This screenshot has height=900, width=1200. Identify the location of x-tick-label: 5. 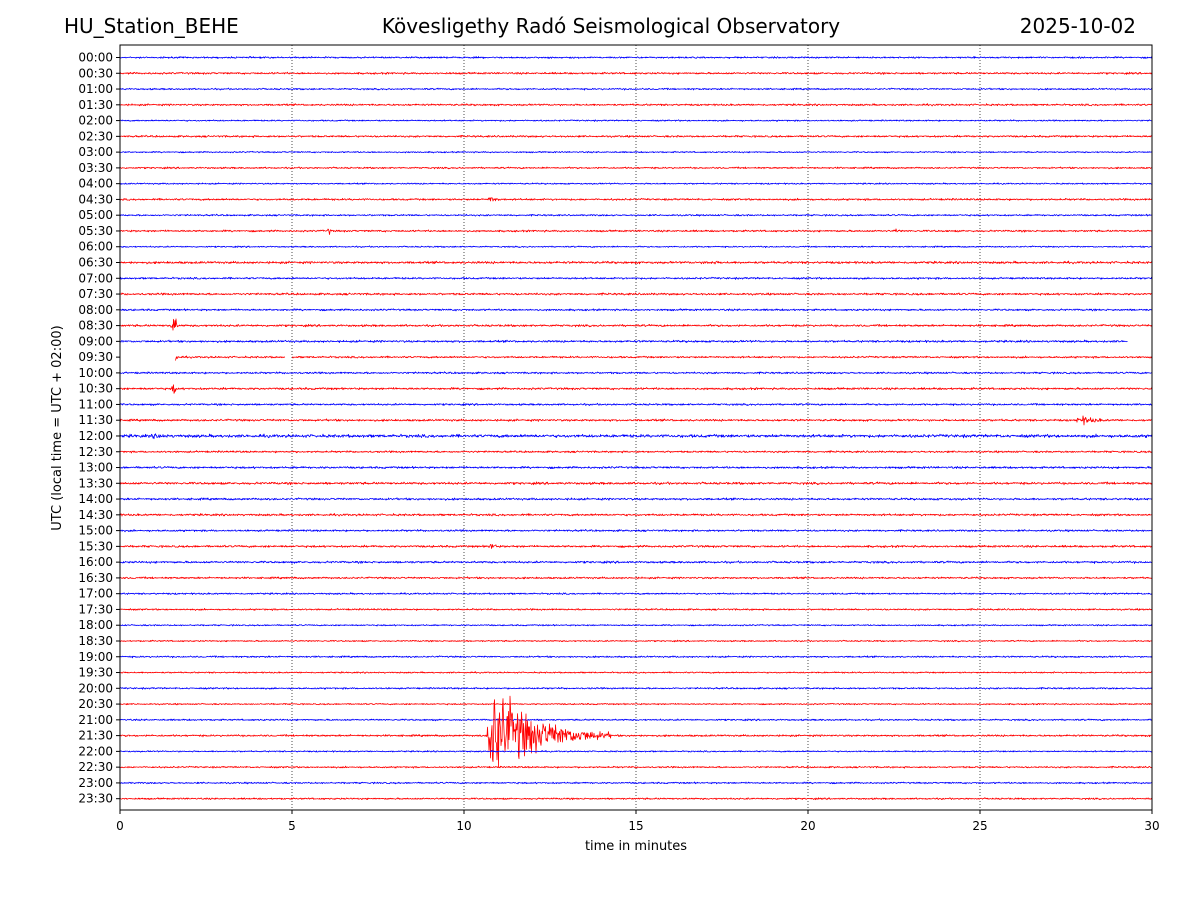
(292, 826).